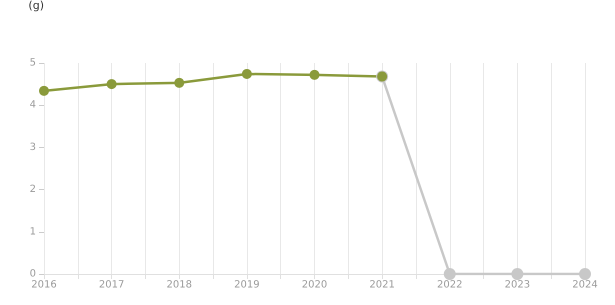  What do you see at coordinates (33, 190) in the screenshot?
I see `y-tick-label: 2` at bounding box center [33, 190].